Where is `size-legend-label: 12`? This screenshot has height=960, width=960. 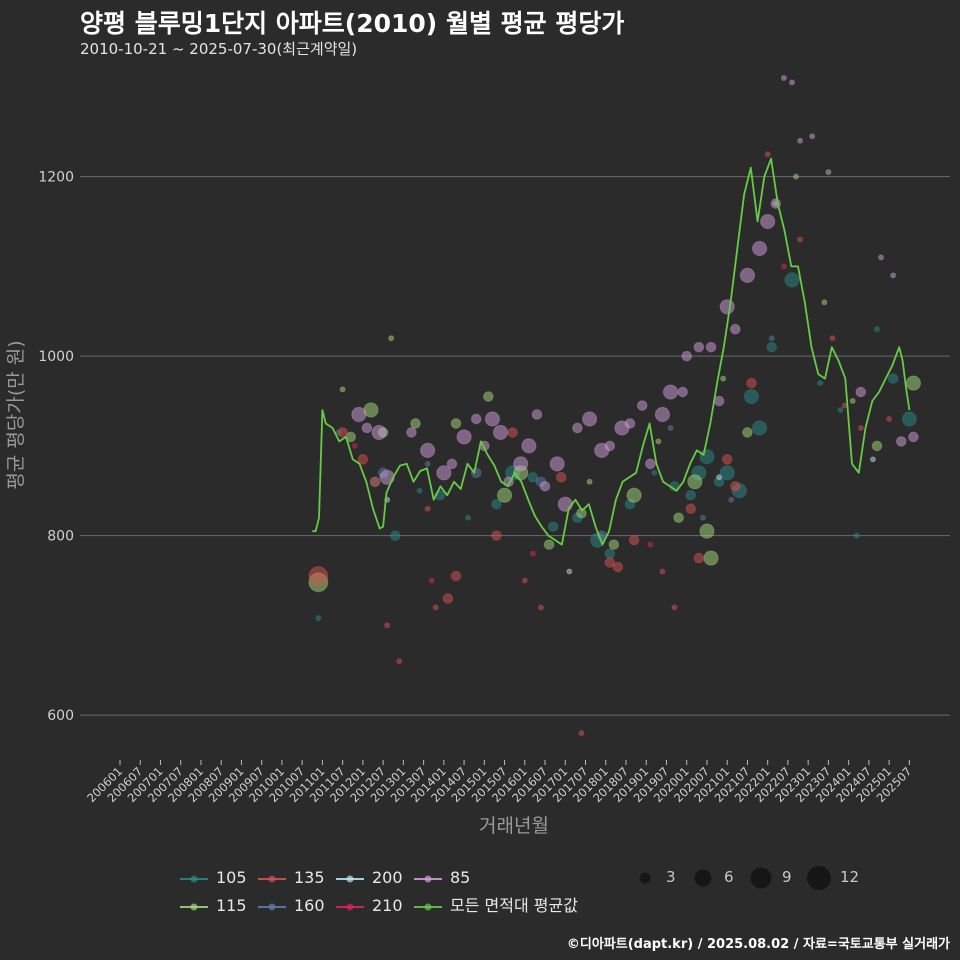 size-legend-label: 12 is located at coordinates (850, 877).